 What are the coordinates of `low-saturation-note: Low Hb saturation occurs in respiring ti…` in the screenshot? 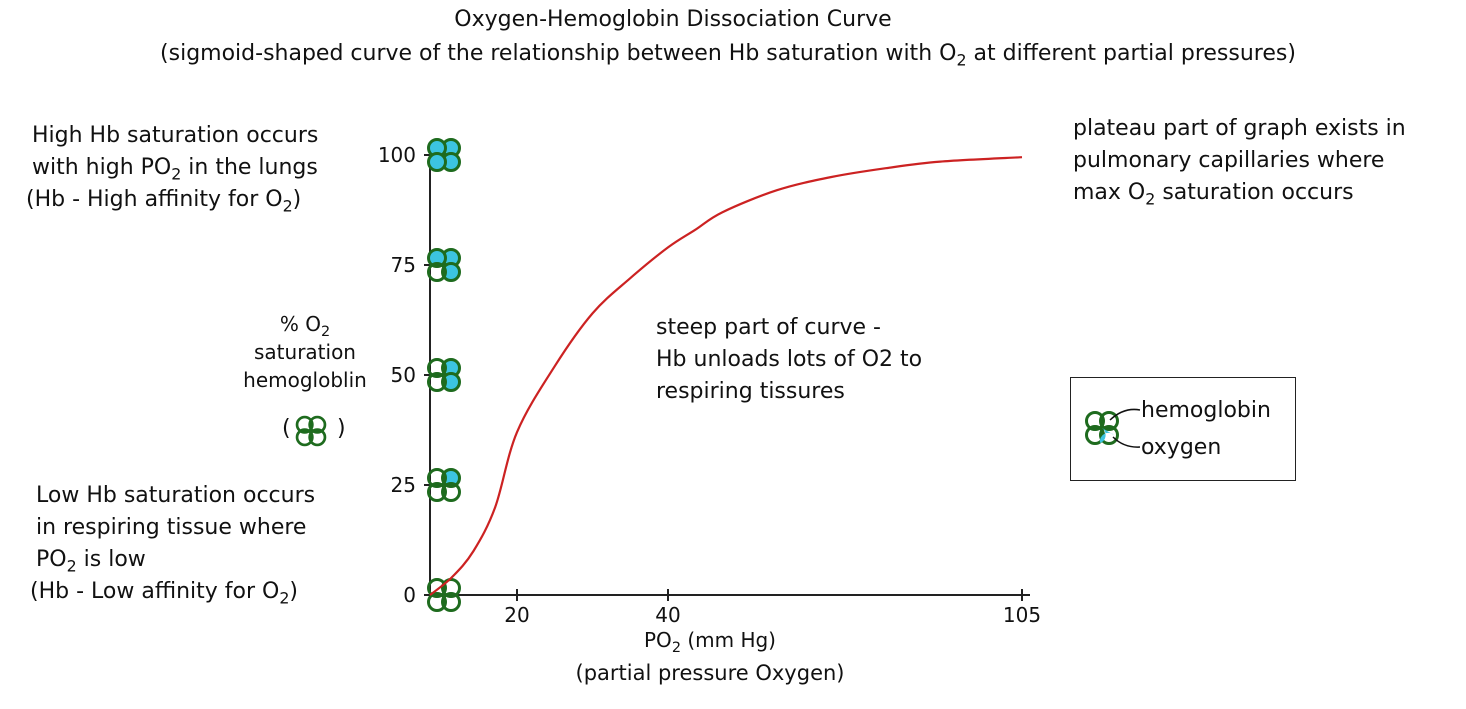 It's located at (173, 544).